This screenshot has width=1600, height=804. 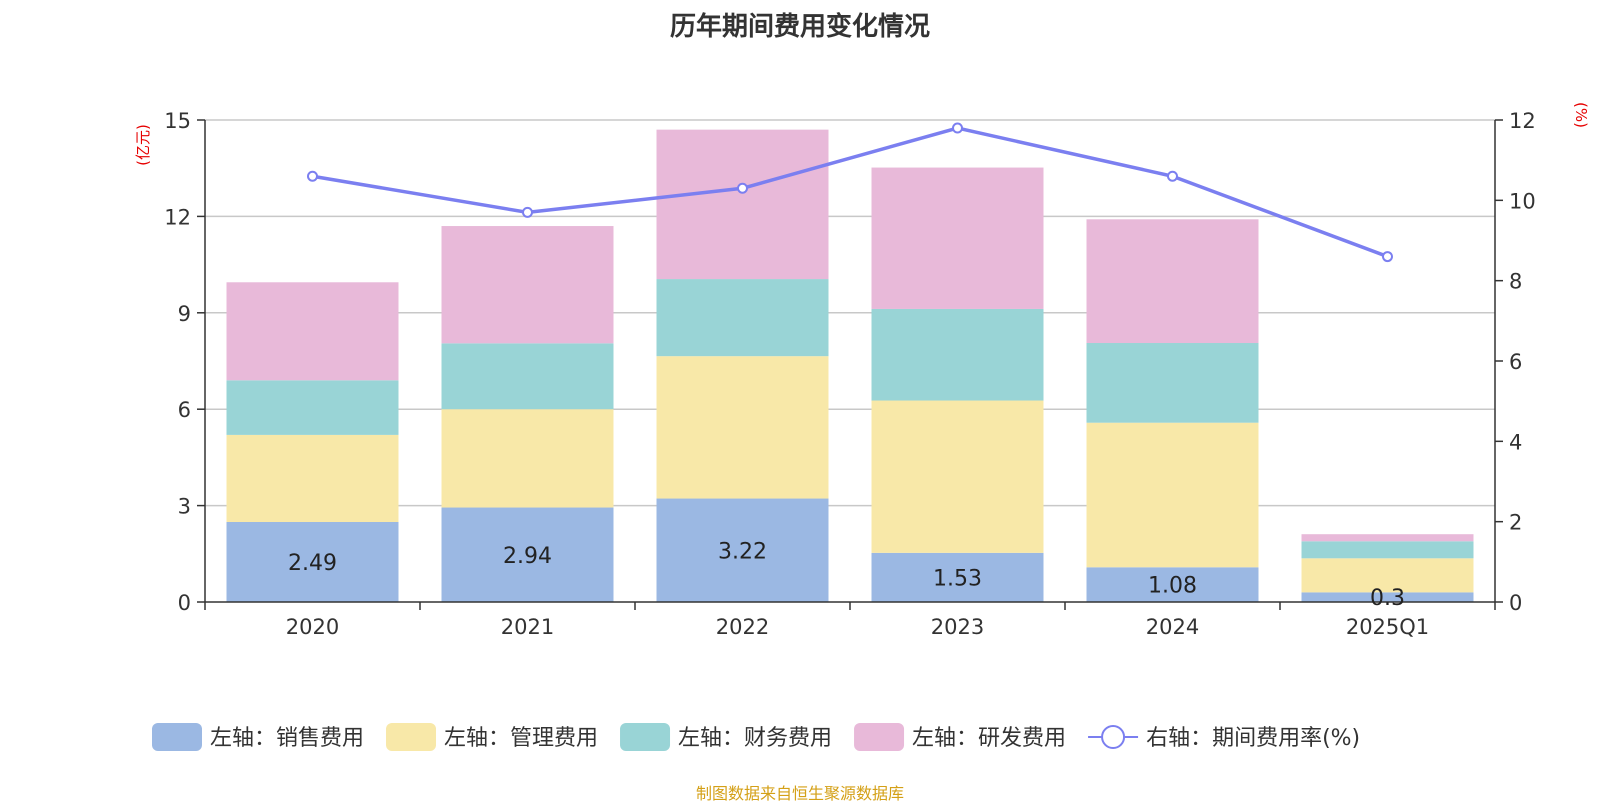 I want to click on line-rate, so click(x=850, y=192).